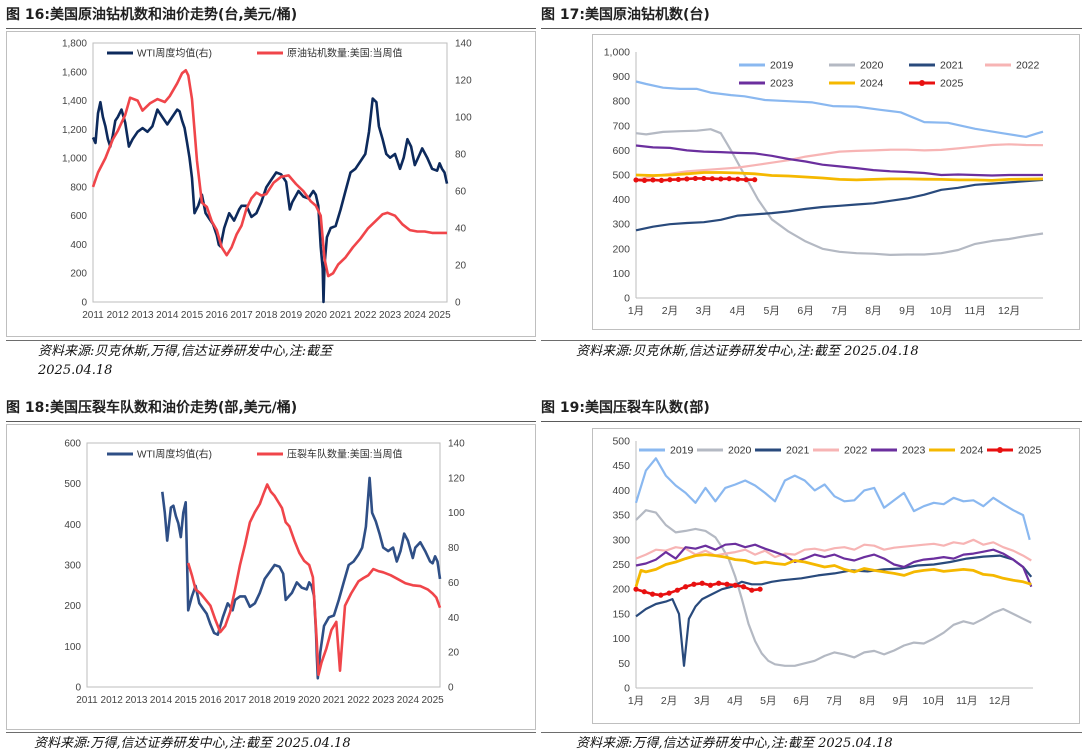 The height and width of the screenshot is (755, 1088). Describe the element at coordinates (621, 565) in the screenshot. I see `y-tick-label: 250` at that location.